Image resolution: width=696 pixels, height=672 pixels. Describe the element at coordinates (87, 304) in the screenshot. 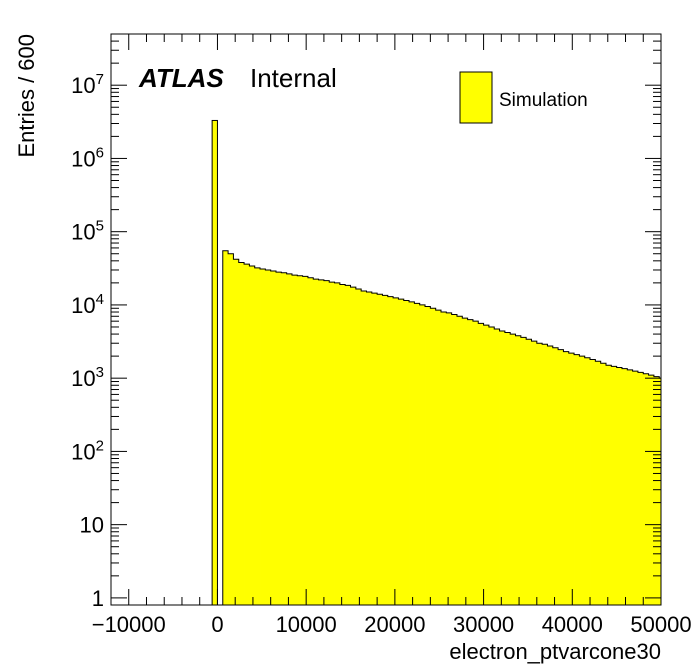

I see `y-tick-label: 10⁴` at that location.